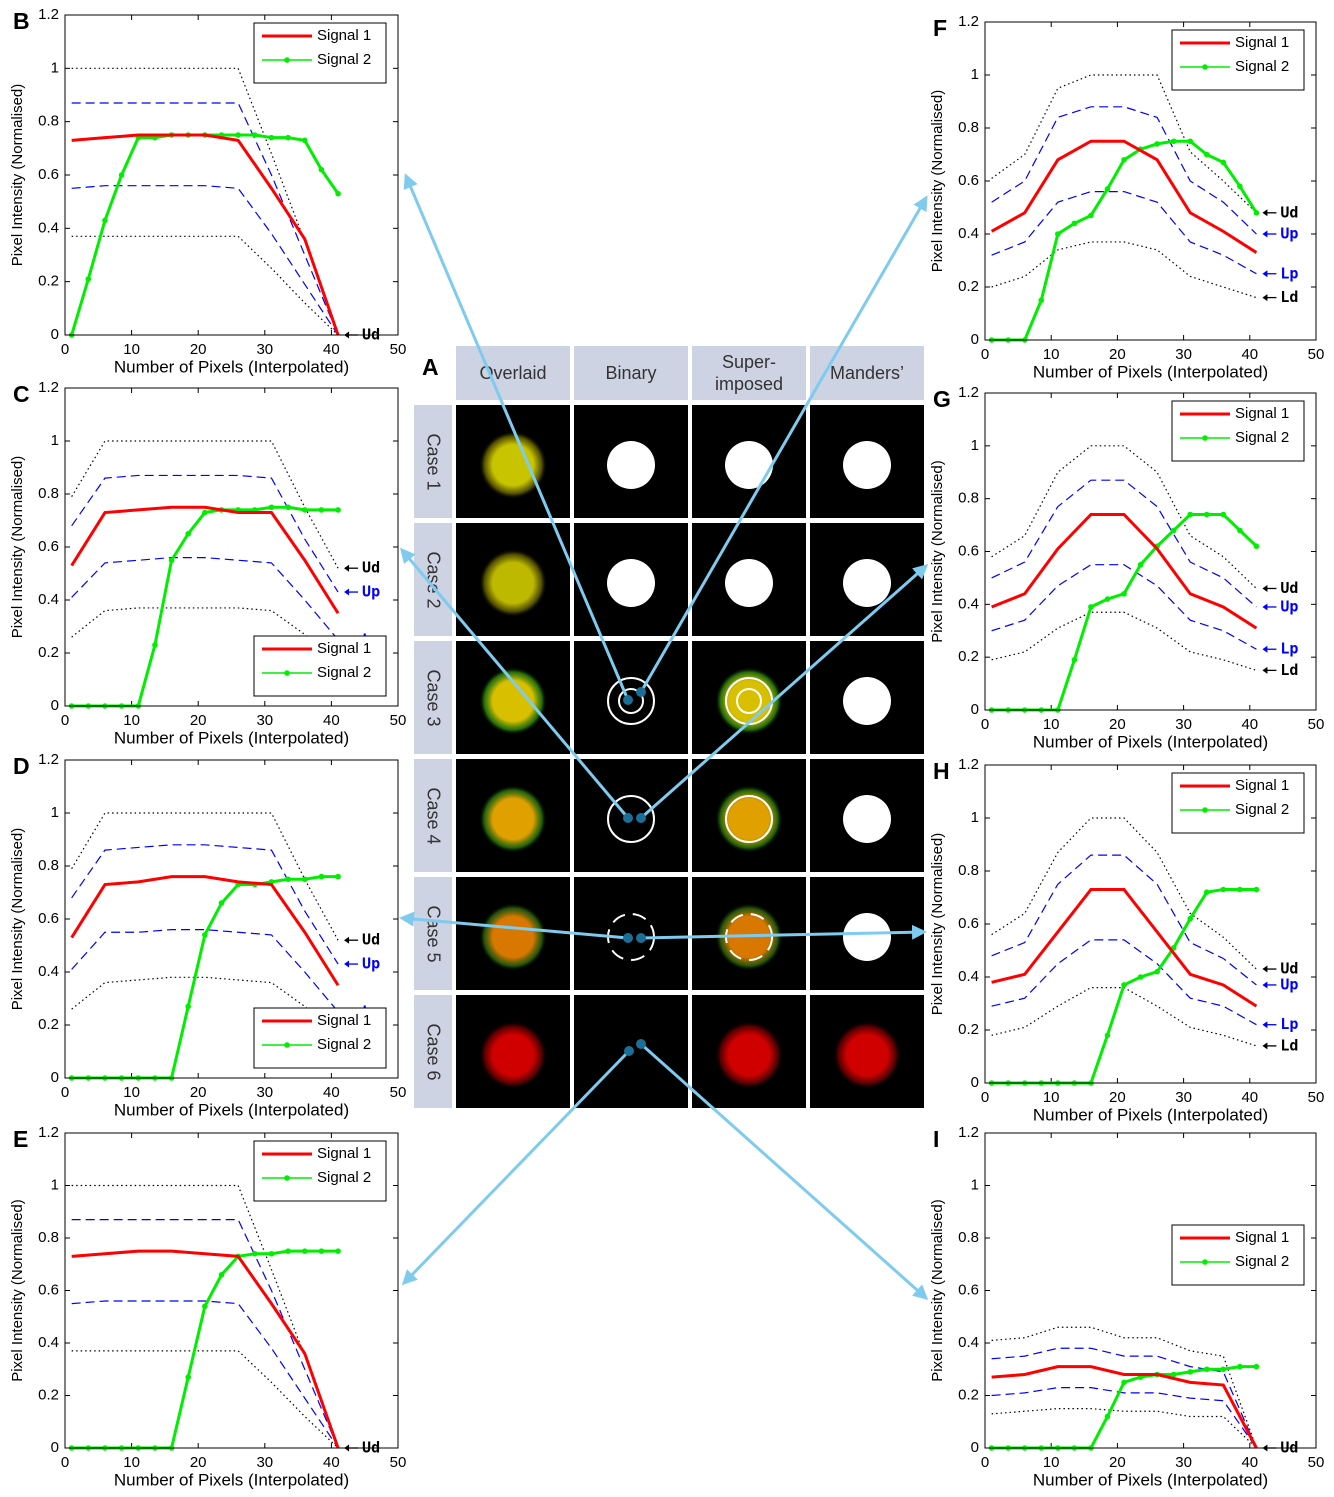 The width and height of the screenshot is (1334, 1497). Describe the element at coordinates (1205, 67) in the screenshot. I see `legend-marker` at that location.